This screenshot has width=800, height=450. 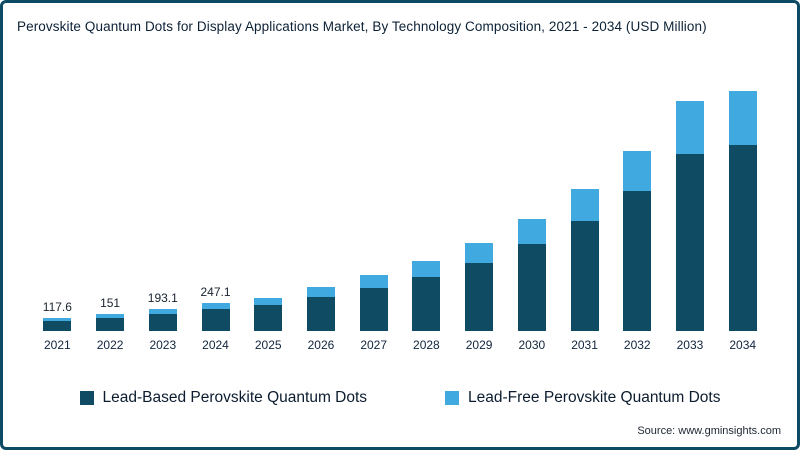 I want to click on bar-value-label: 193.1, so click(x=162, y=298).